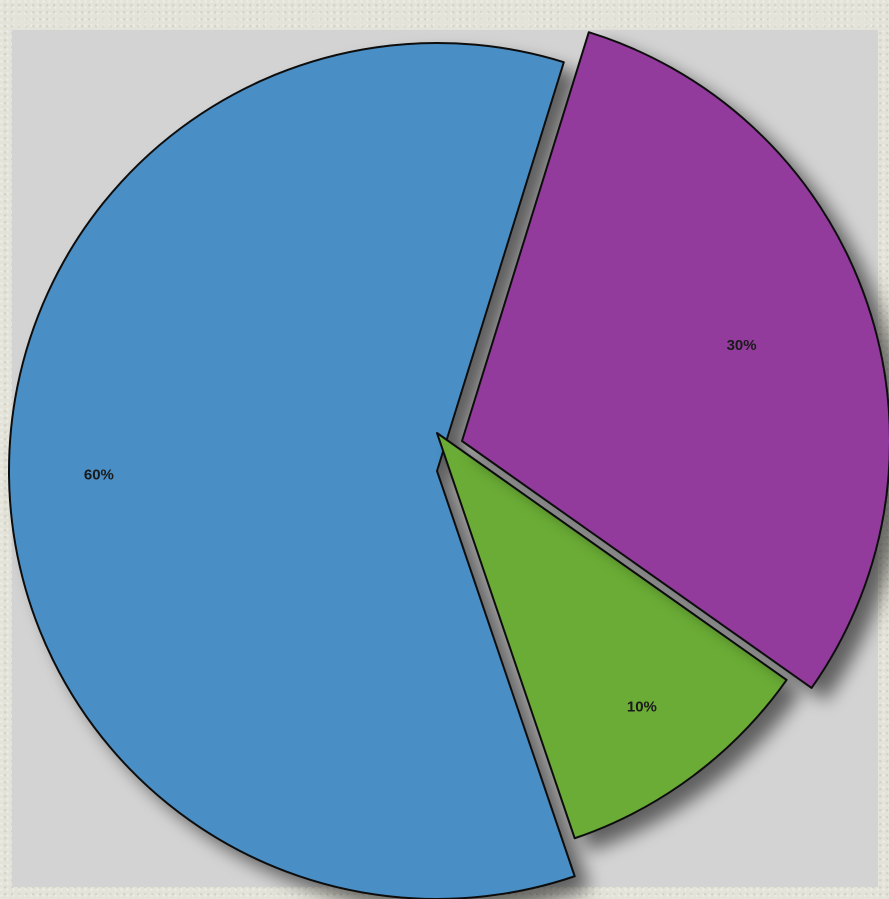 This screenshot has height=899, width=889. What do you see at coordinates (642, 706) in the screenshot?
I see `slice-label: 10%` at bounding box center [642, 706].